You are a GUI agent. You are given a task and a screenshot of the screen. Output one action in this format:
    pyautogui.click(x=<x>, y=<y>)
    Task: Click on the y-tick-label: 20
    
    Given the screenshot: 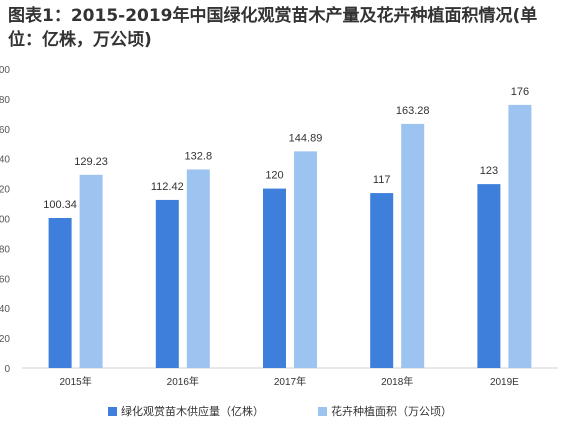 What is the action you would take?
    pyautogui.click(x=5, y=339)
    